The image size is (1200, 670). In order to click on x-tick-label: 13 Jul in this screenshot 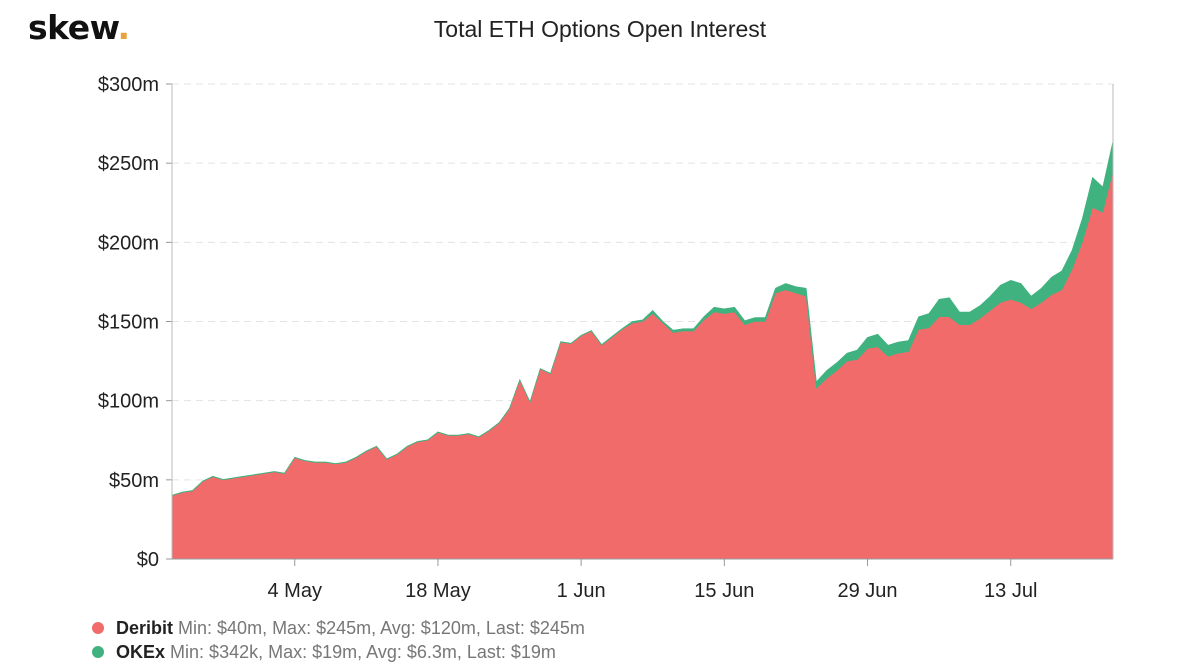, I will do `click(1010, 591)`.